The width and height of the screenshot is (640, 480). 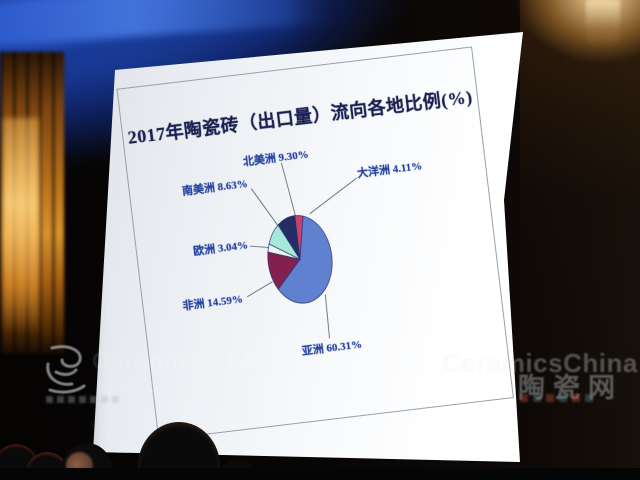 What do you see at coordinates (327, 316) in the screenshot?
I see `callout-line-asia` at bounding box center [327, 316].